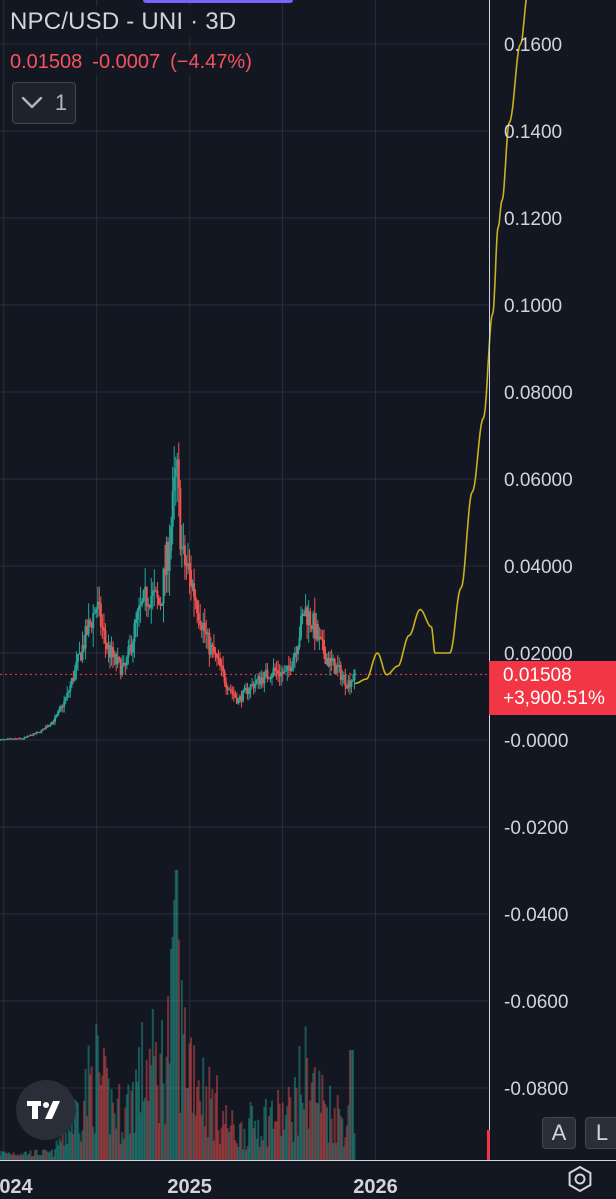  I want to click on auto-scale-button: A, so click(559, 1133).